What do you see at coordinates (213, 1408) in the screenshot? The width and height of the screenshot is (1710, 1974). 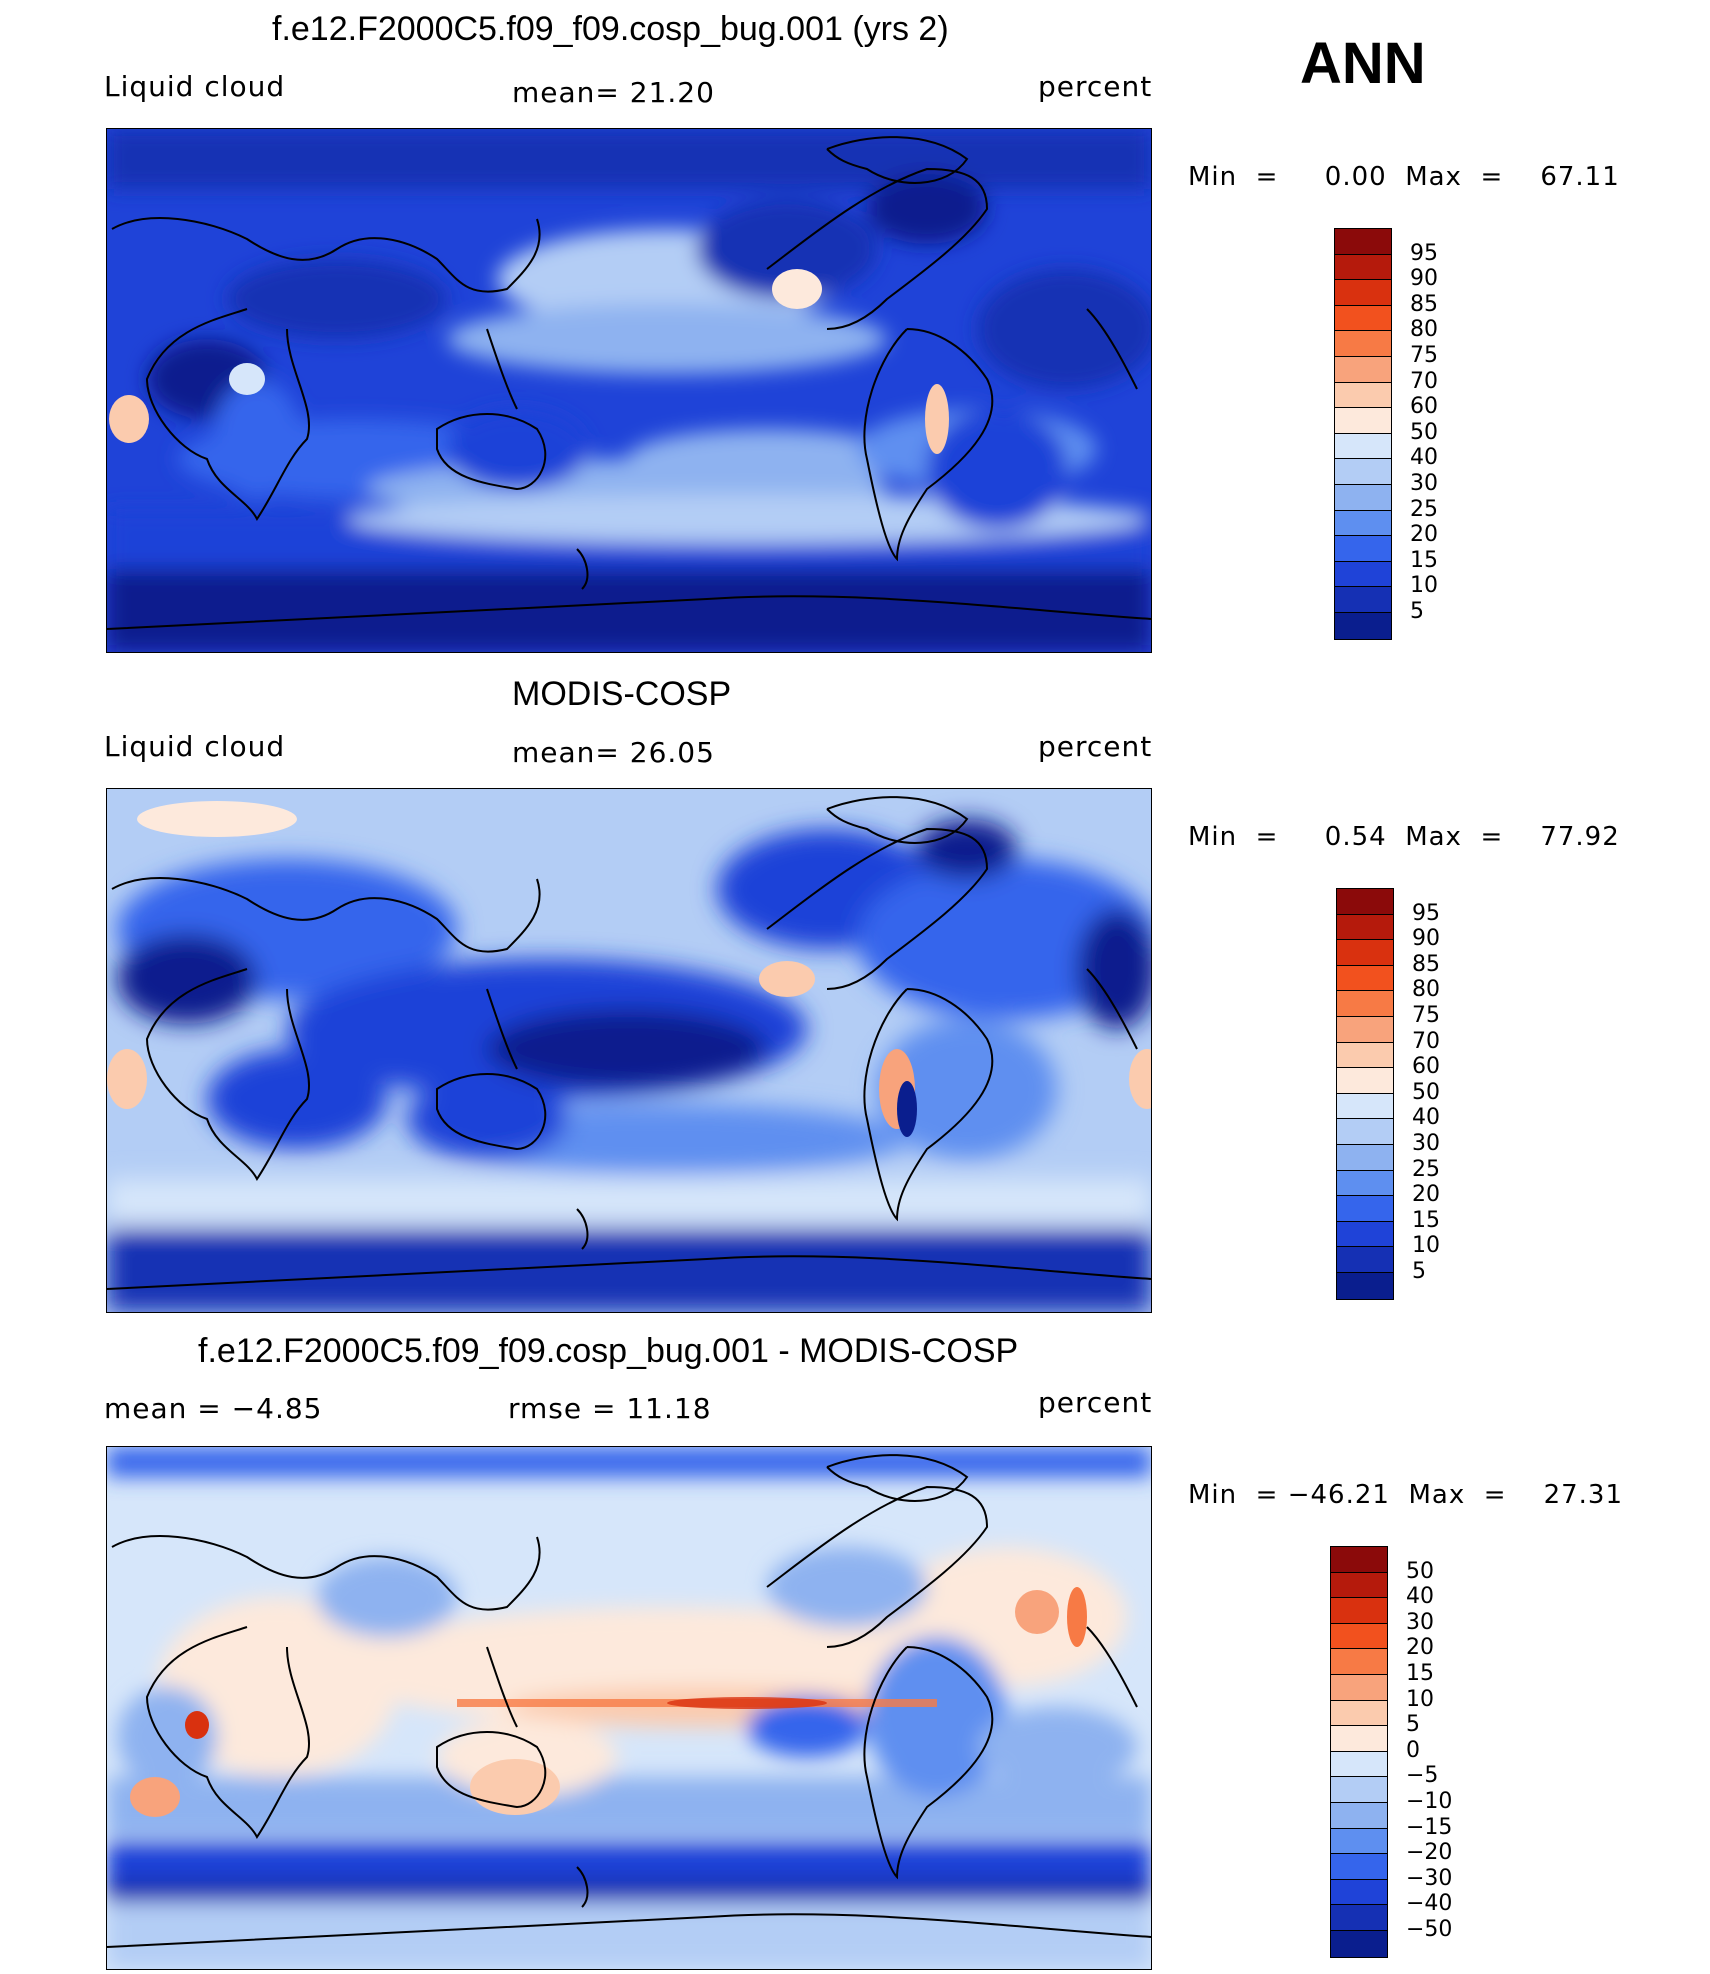 I see `panel3-mean-label: mean = −4.85` at bounding box center [213, 1408].